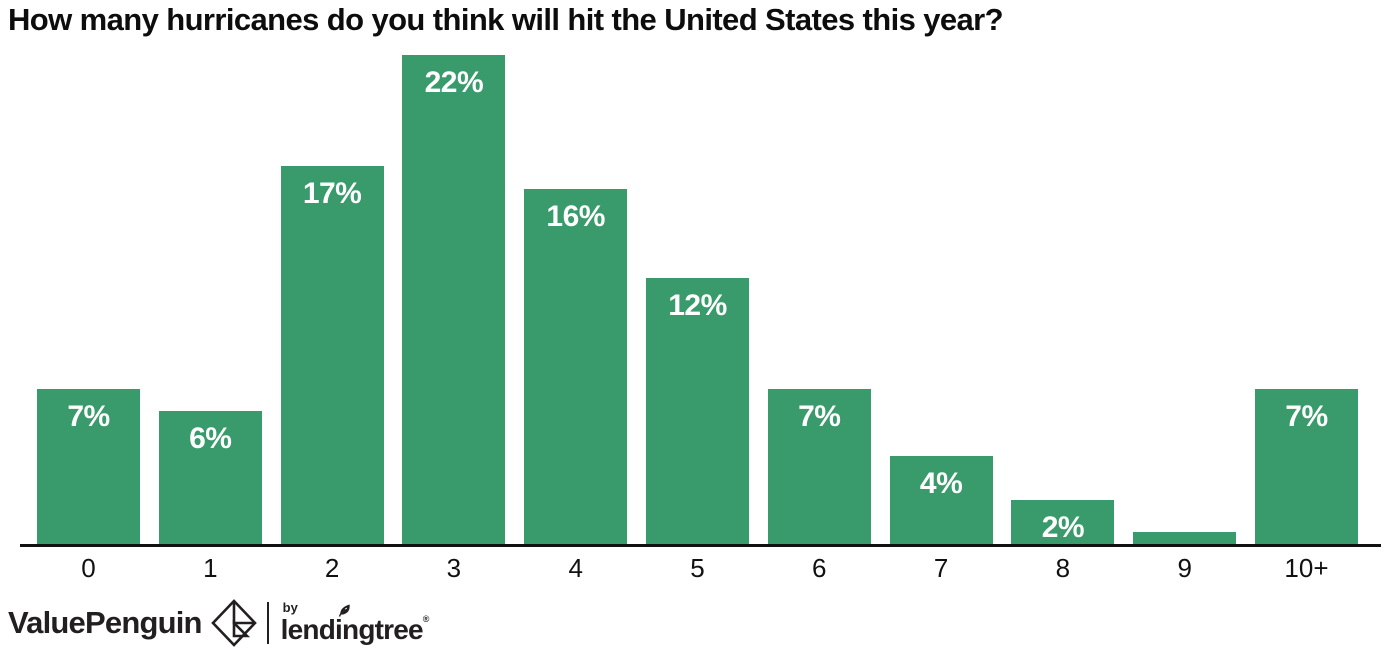 The width and height of the screenshot is (1400, 650). I want to click on lendingtree-by-label: by, so click(290, 607).